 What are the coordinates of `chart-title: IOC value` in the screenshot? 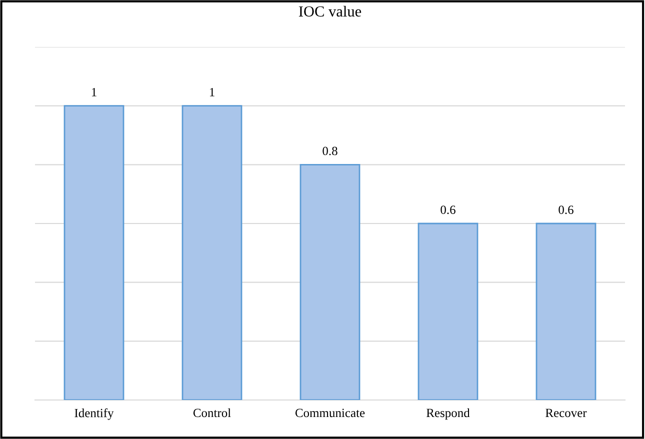 It's located at (330, 11).